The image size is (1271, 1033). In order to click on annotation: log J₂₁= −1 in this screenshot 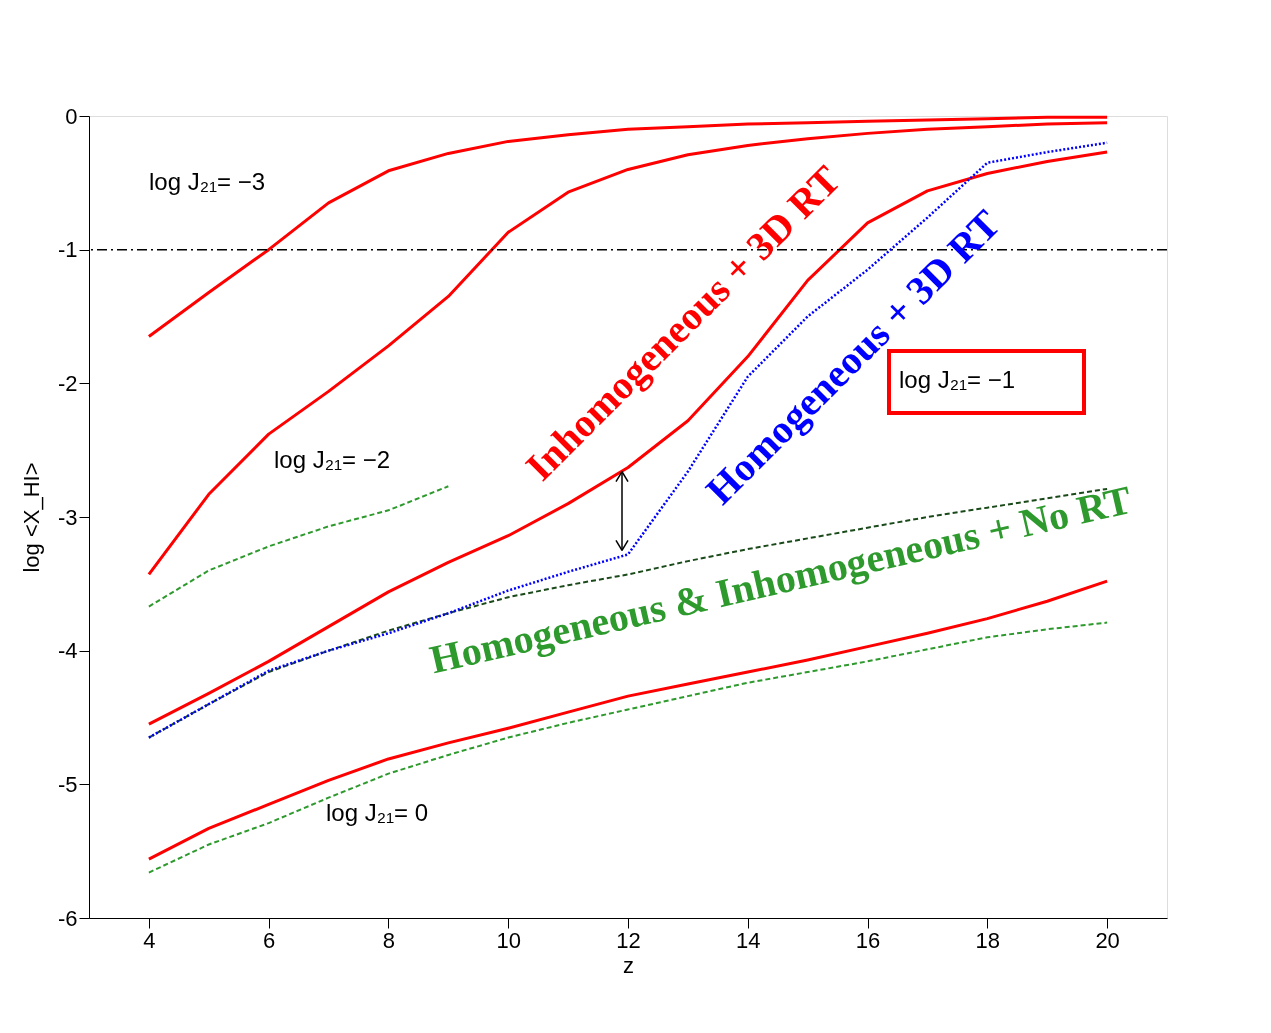, I will do `click(957, 379)`.